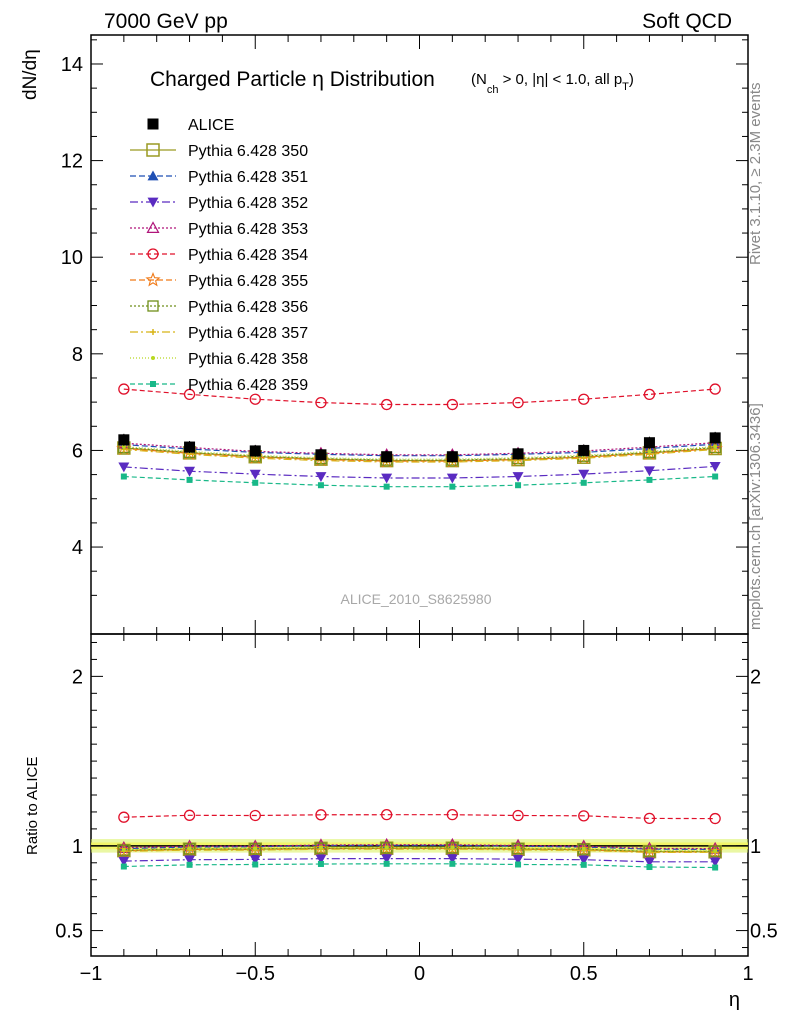 The image size is (786, 1024). What do you see at coordinates (30, 74) in the screenshot?
I see `y-axis-label: dN/dη` at bounding box center [30, 74].